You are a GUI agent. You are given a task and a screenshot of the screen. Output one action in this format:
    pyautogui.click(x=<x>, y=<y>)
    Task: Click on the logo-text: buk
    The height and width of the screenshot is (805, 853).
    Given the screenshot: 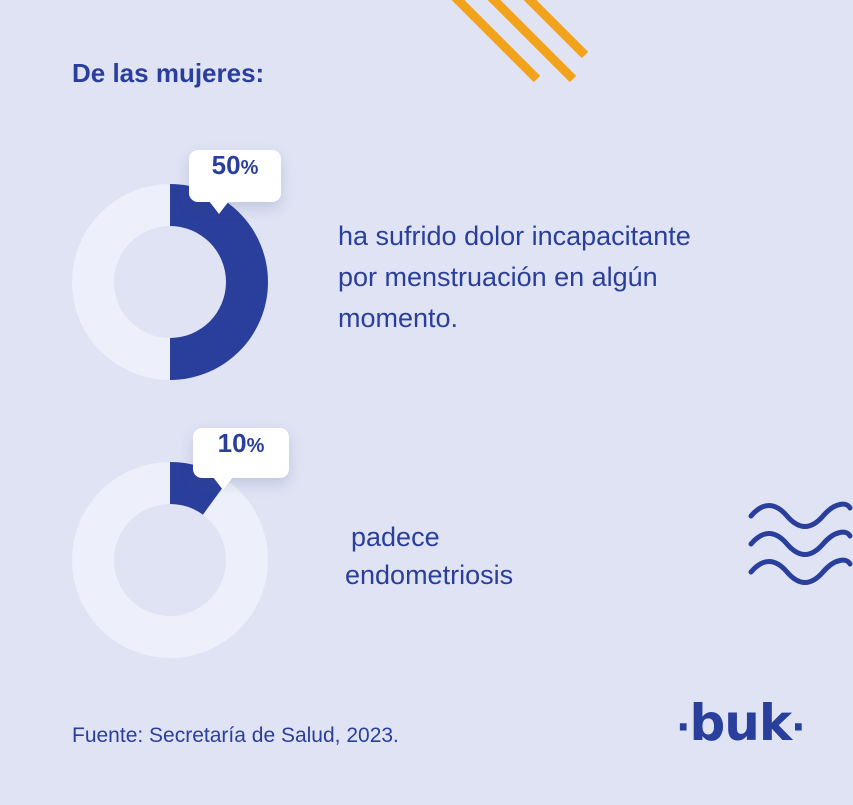 What is the action you would take?
    pyautogui.click(x=740, y=723)
    